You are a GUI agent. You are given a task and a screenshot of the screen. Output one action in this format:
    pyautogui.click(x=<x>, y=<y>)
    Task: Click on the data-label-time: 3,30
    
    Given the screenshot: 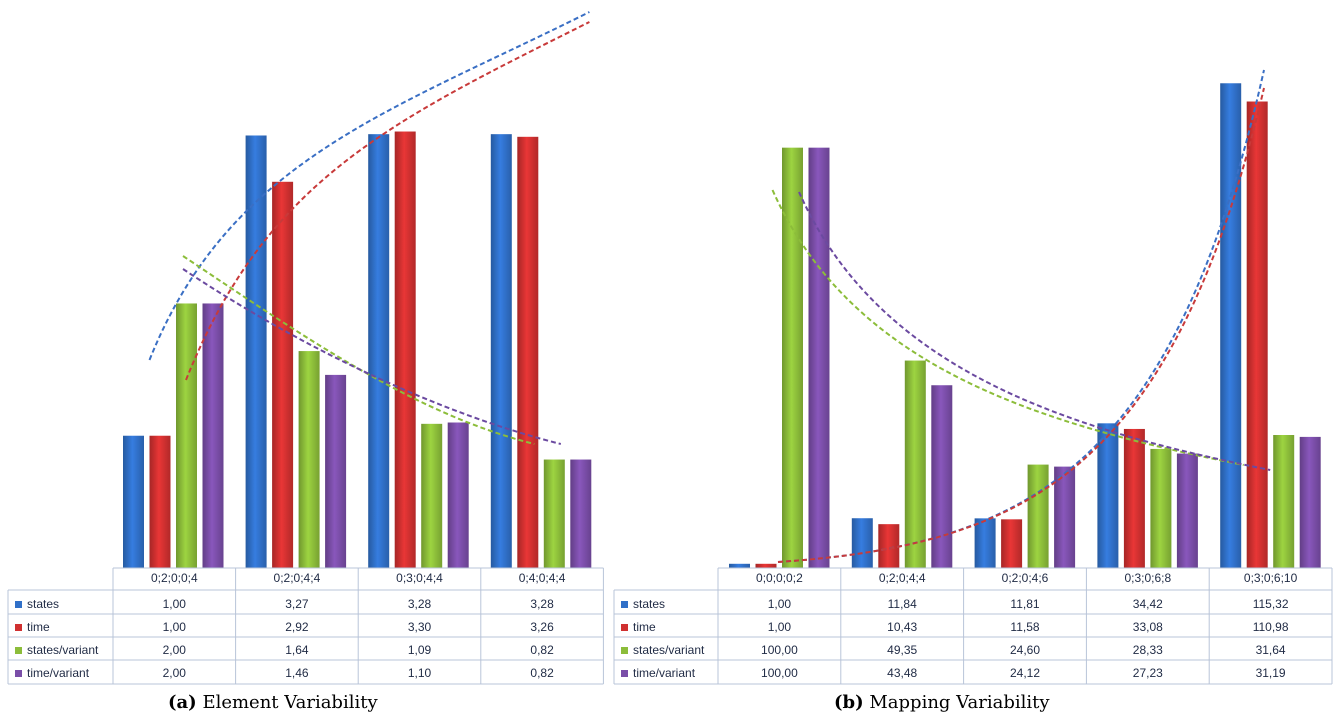 What is the action you would take?
    pyautogui.click(x=420, y=627)
    